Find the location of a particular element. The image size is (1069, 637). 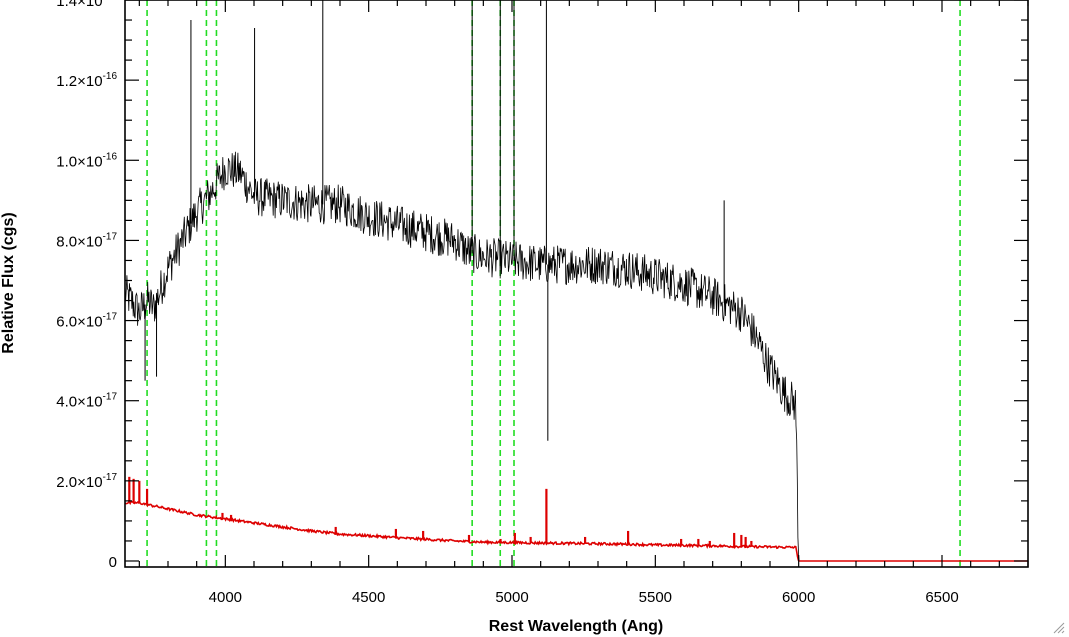

resize-grip-icon is located at coordinates (1059, 628).